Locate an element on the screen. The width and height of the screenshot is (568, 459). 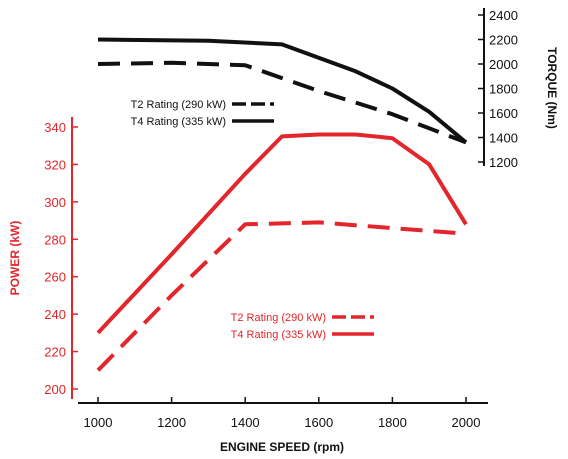
torque-axis-title: TORQUE (Nm) is located at coordinates (552, 88).